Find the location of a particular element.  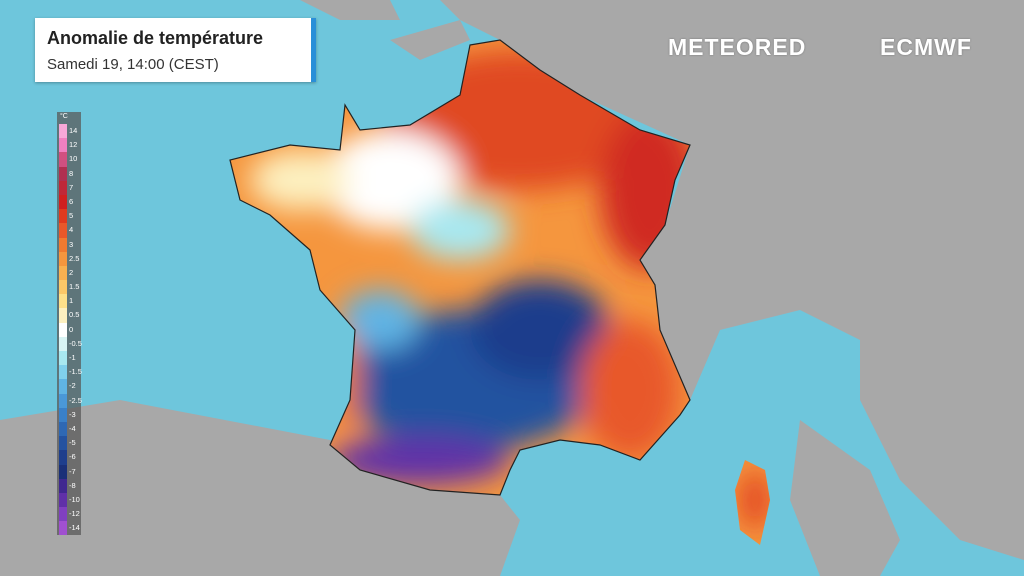

legend-label: -4 is located at coordinates (72, 428).